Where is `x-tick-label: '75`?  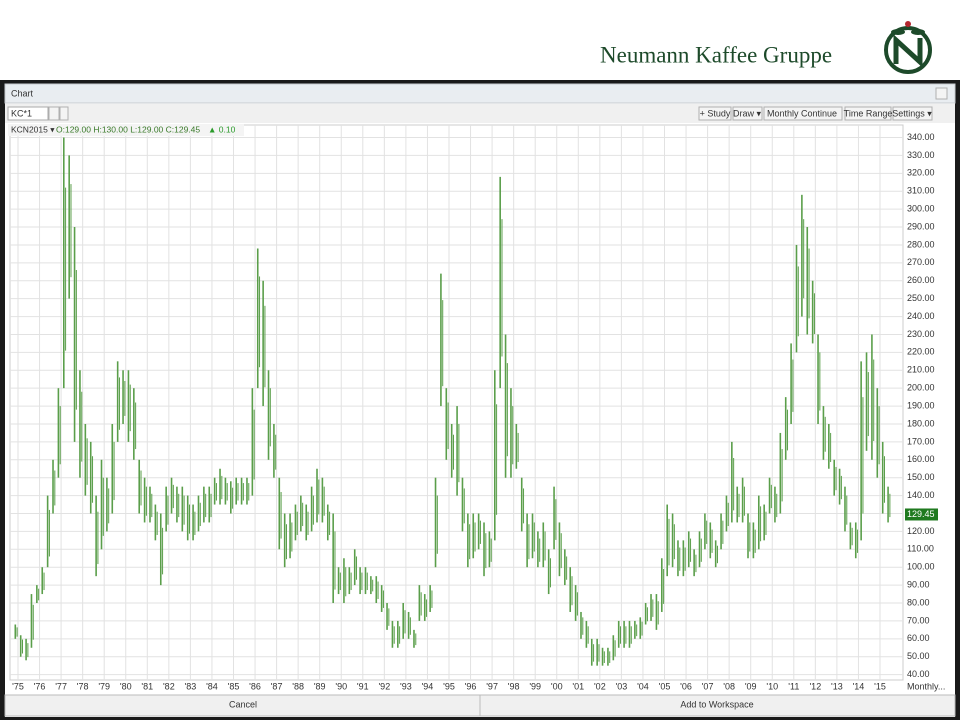 x-tick-label: '75 is located at coordinates (18, 686).